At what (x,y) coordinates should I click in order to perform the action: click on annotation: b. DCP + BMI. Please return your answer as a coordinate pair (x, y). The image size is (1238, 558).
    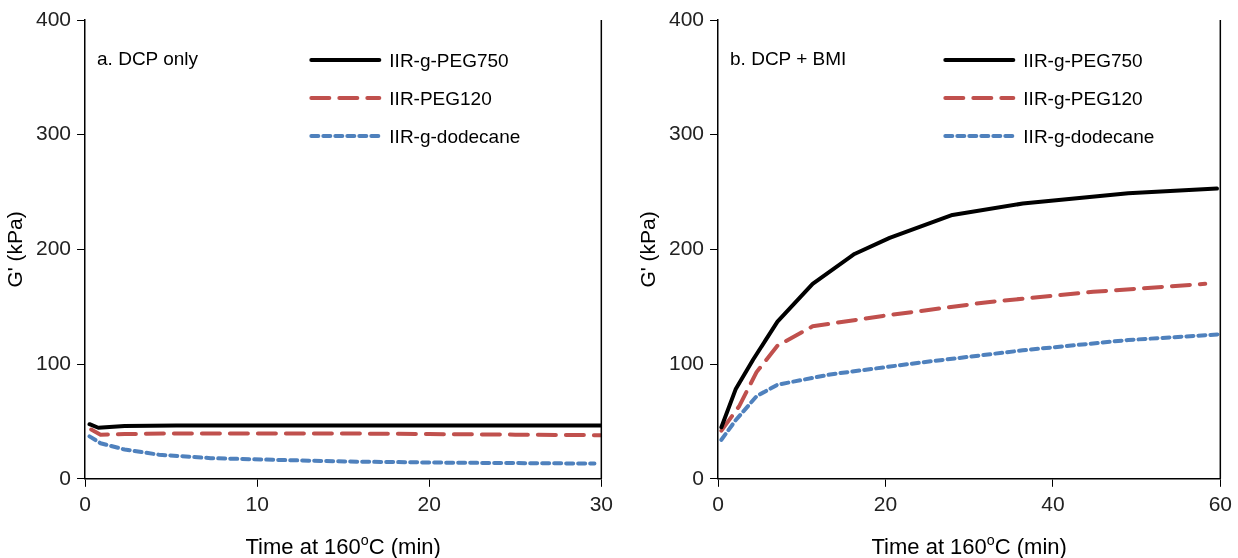
    Looking at the image, I should click on (788, 58).